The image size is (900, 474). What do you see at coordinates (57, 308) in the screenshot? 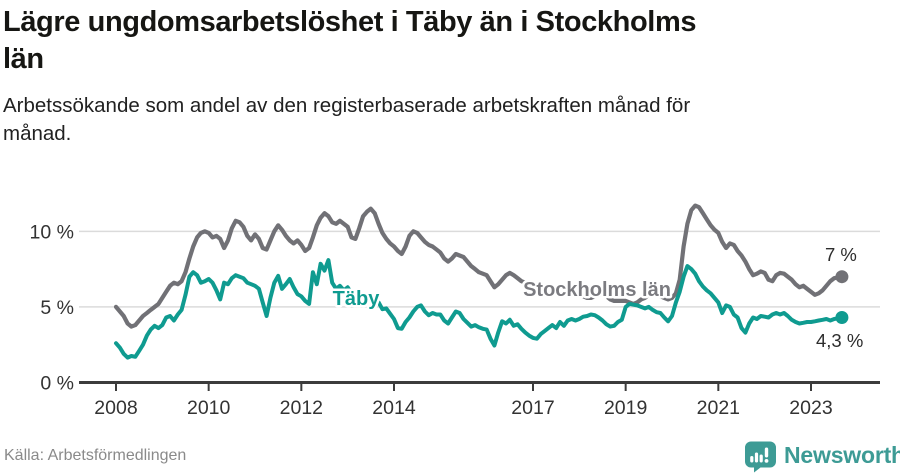
I see `y-tick-label: 5 %` at bounding box center [57, 308].